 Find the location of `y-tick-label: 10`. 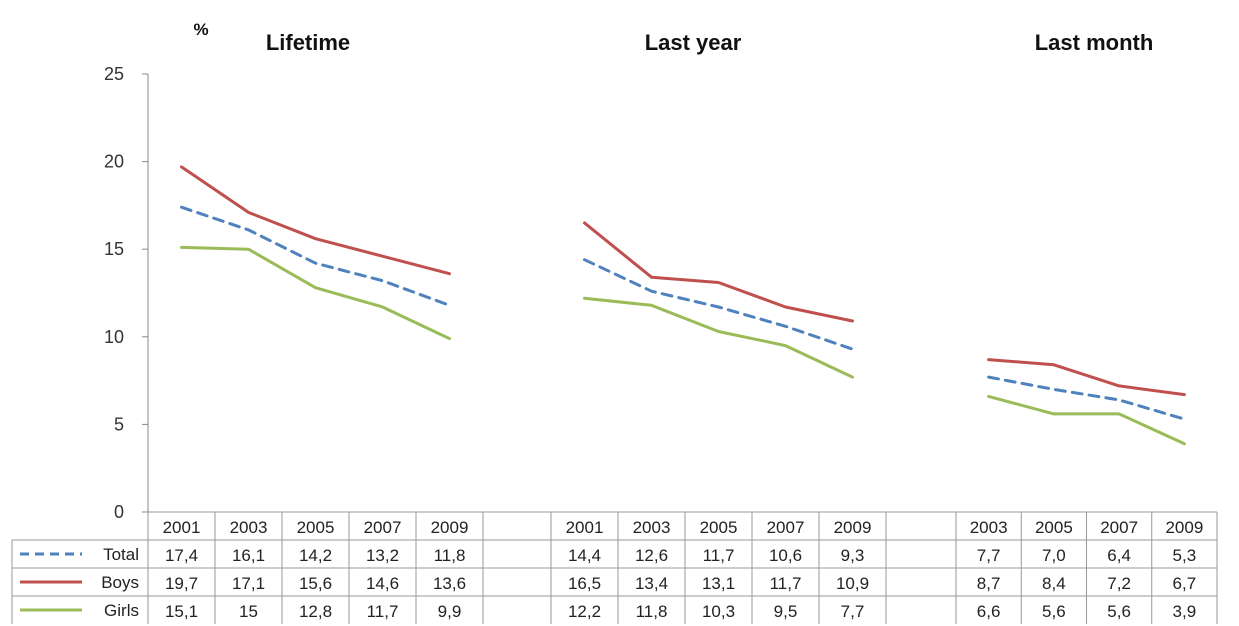

y-tick-label: 10 is located at coordinates (114, 337).